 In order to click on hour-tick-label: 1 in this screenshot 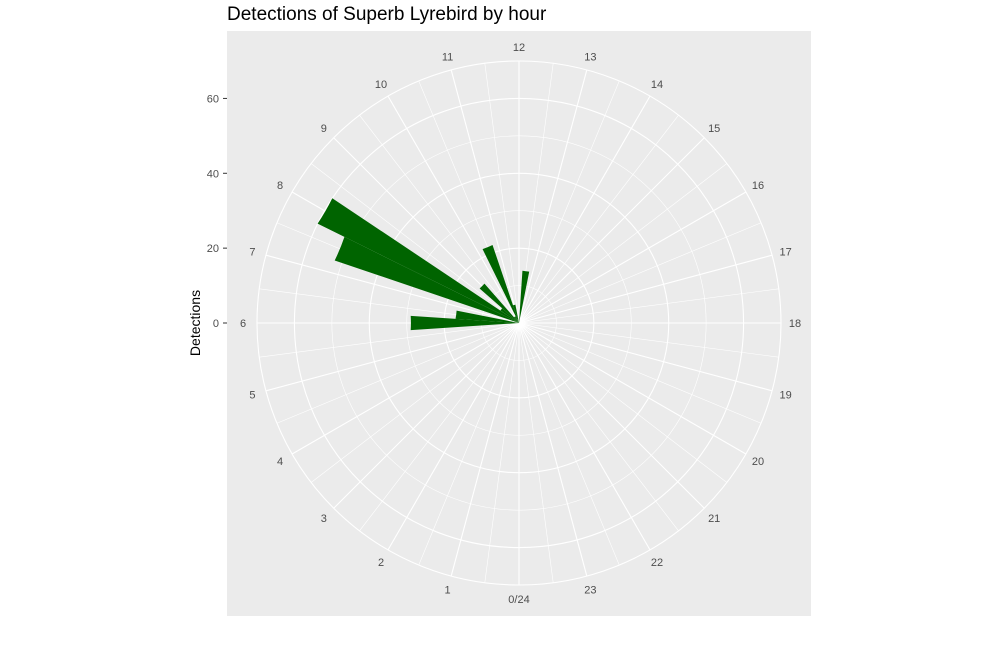, I will do `click(448, 591)`.